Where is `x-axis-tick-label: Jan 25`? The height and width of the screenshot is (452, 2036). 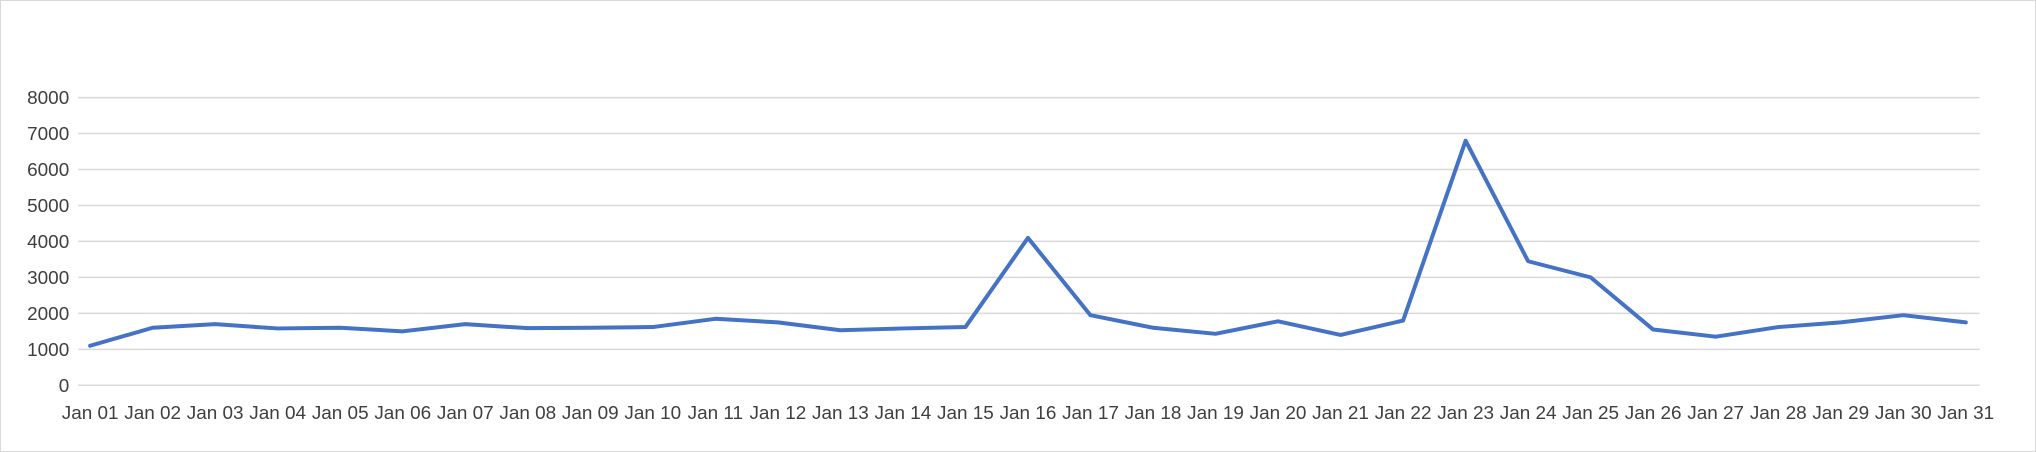 x-axis-tick-label: Jan 25 is located at coordinates (1590, 413).